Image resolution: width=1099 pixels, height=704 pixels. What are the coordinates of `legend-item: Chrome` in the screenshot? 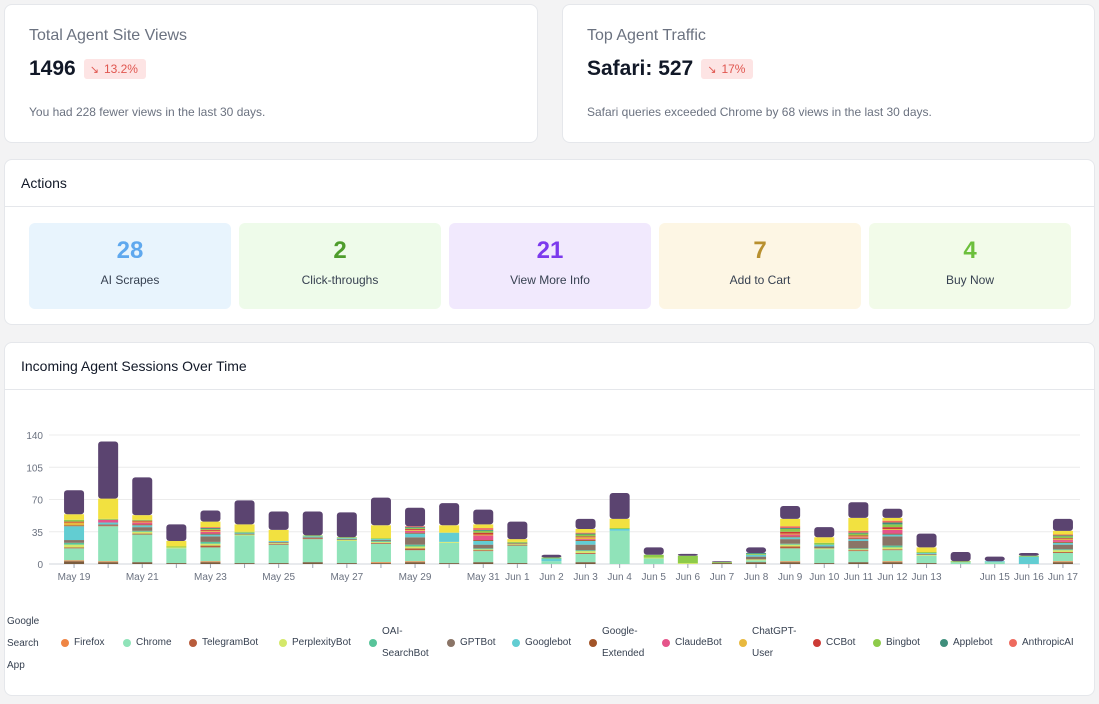 It's located at (147, 643).